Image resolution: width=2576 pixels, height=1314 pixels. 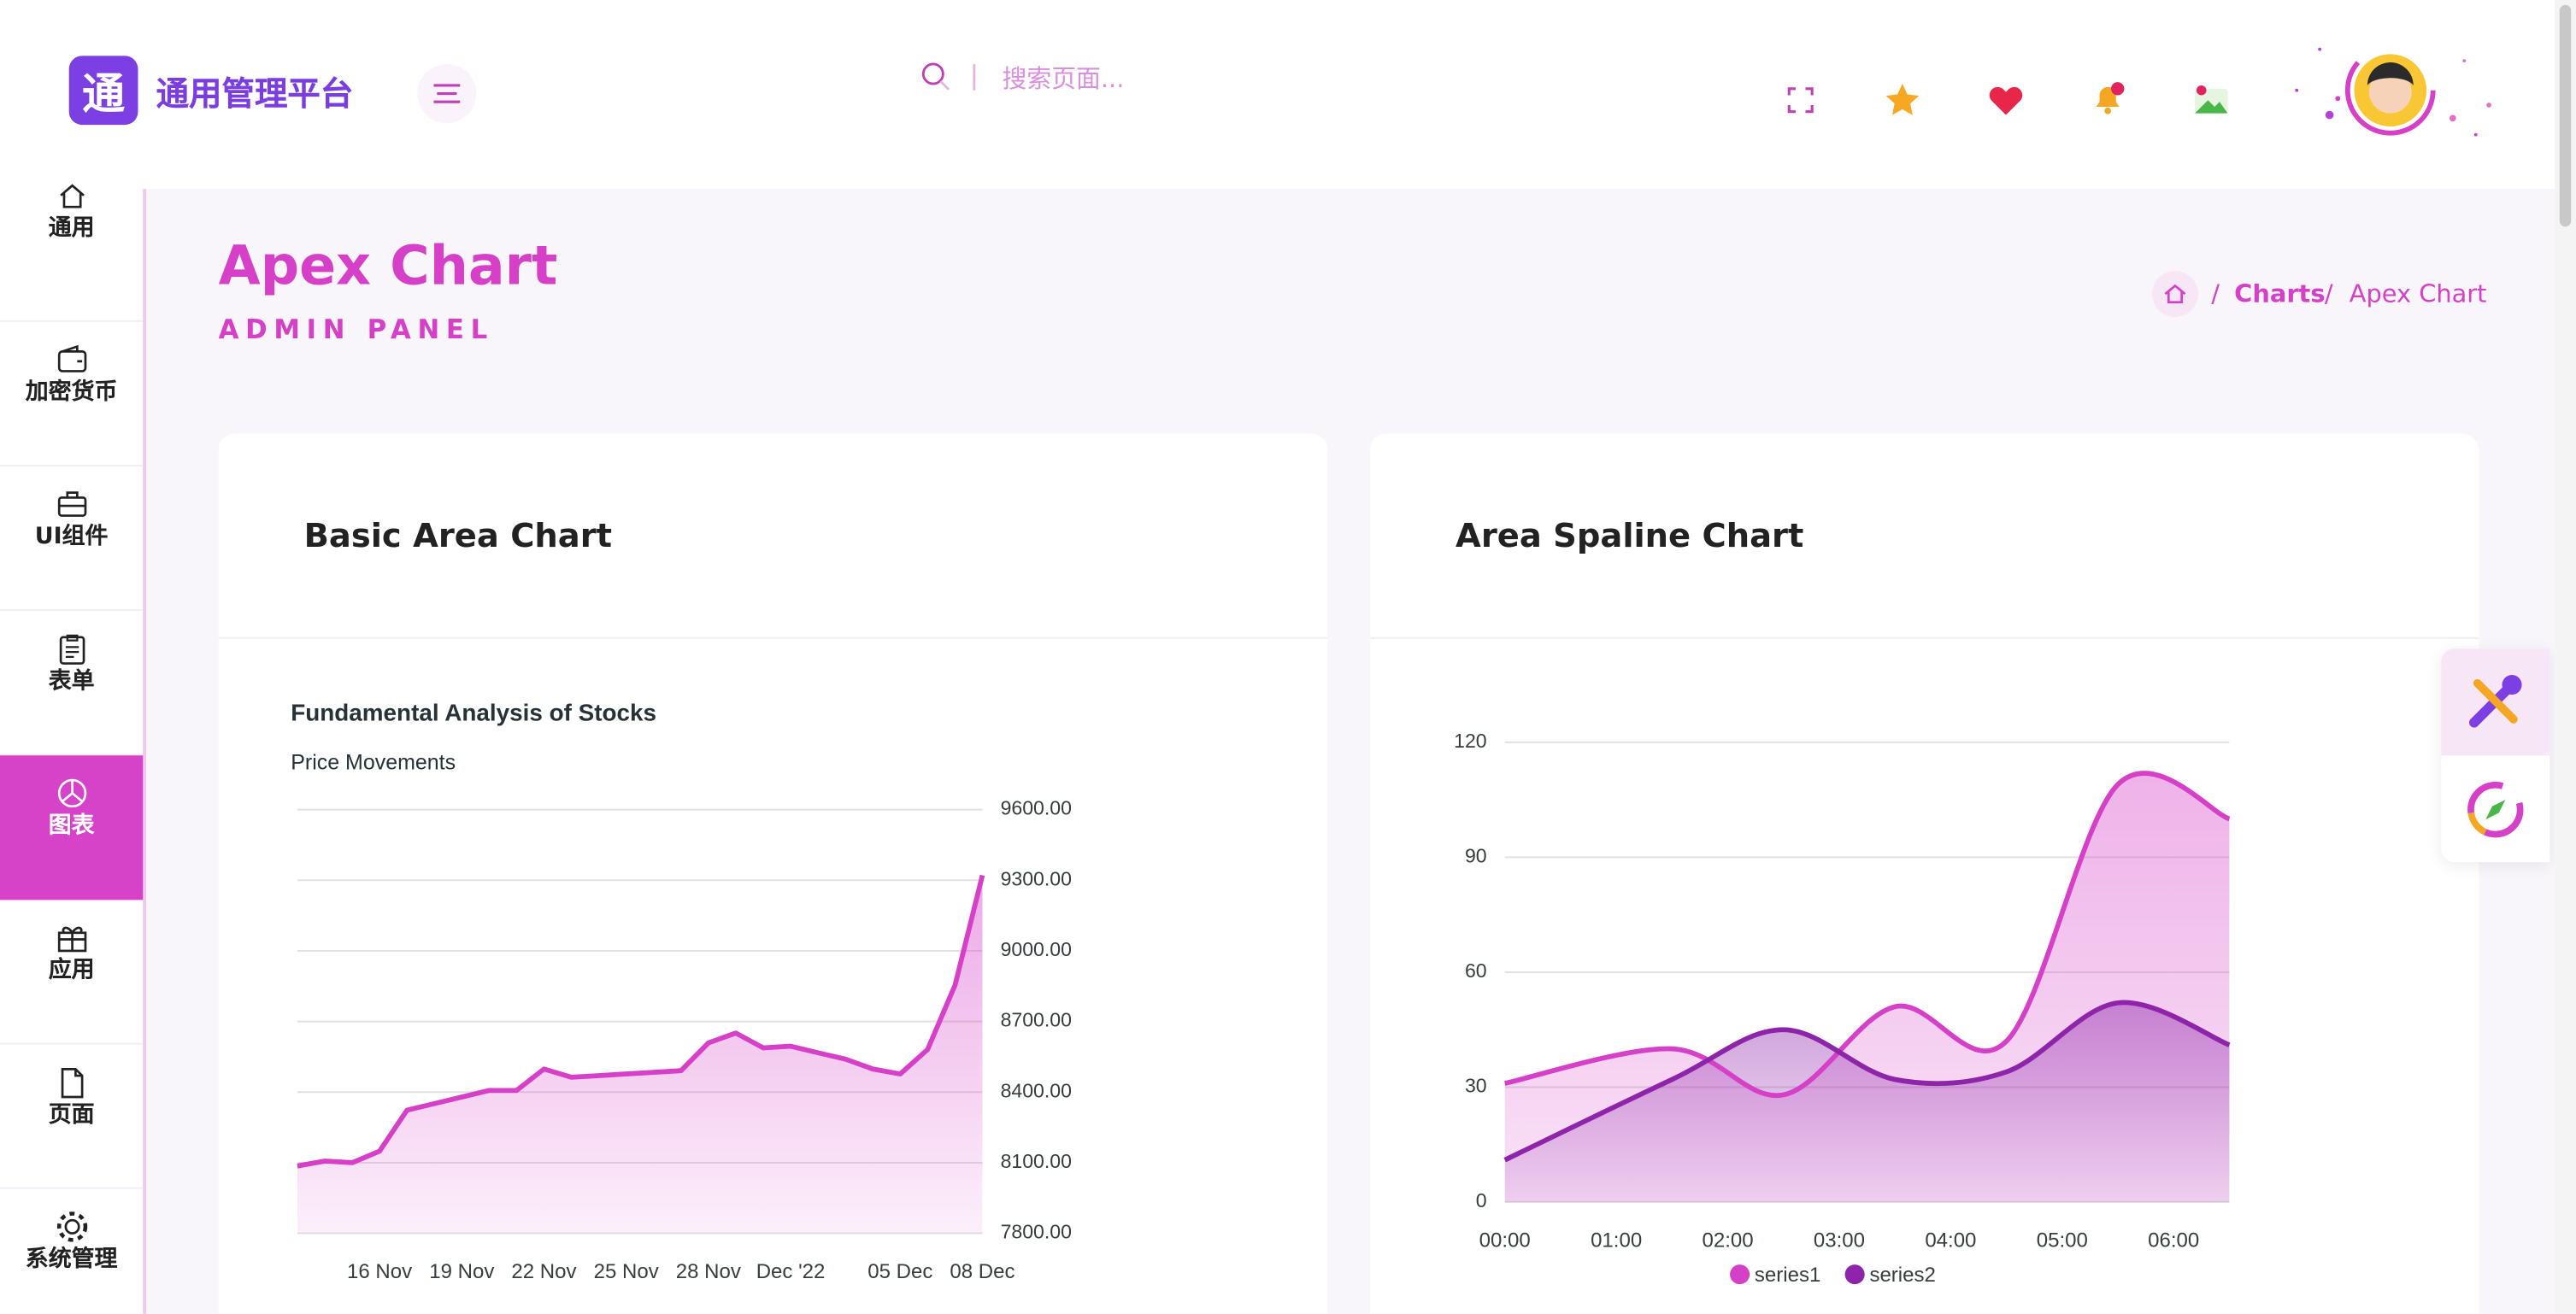 What do you see at coordinates (1902, 1275) in the screenshot?
I see `legend-label: series2` at bounding box center [1902, 1275].